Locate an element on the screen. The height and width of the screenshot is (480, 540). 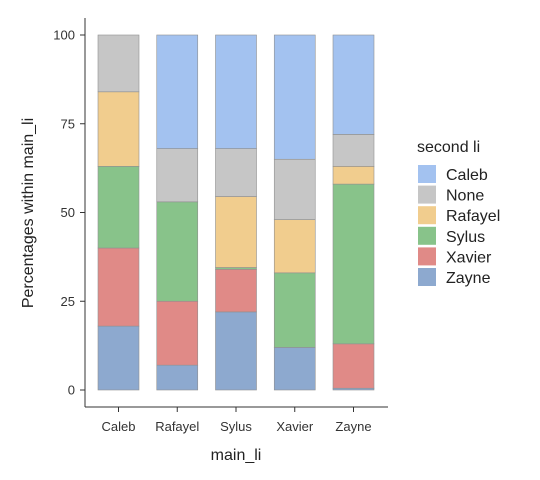
legend-key-sylus is located at coordinates (427, 235).